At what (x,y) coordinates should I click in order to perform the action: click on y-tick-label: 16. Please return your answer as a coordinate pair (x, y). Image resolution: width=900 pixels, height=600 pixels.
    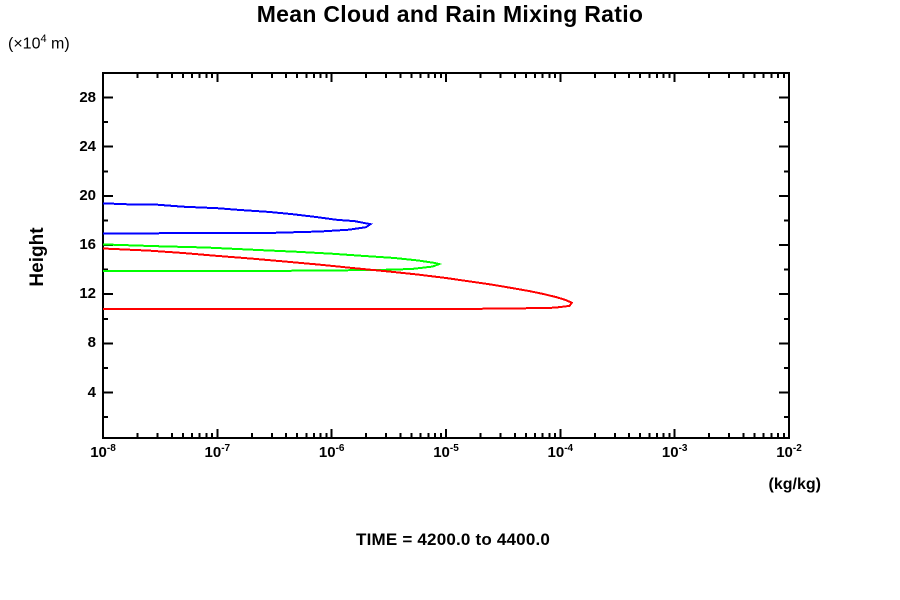
    Looking at the image, I should click on (87, 245).